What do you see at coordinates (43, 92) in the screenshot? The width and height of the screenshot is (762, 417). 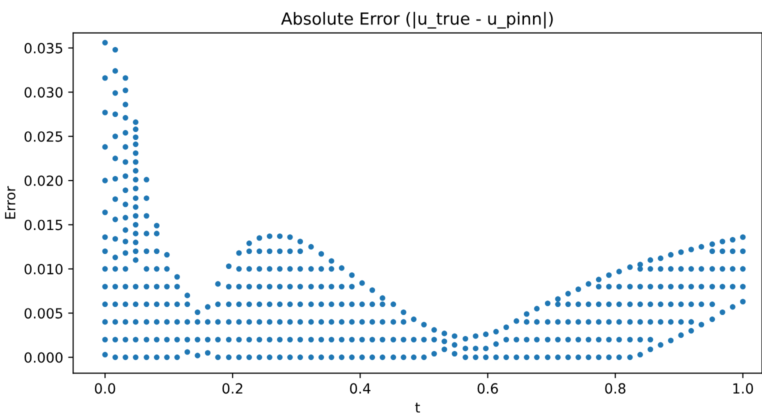 I see `y-tick-label: 0.030` at bounding box center [43, 92].